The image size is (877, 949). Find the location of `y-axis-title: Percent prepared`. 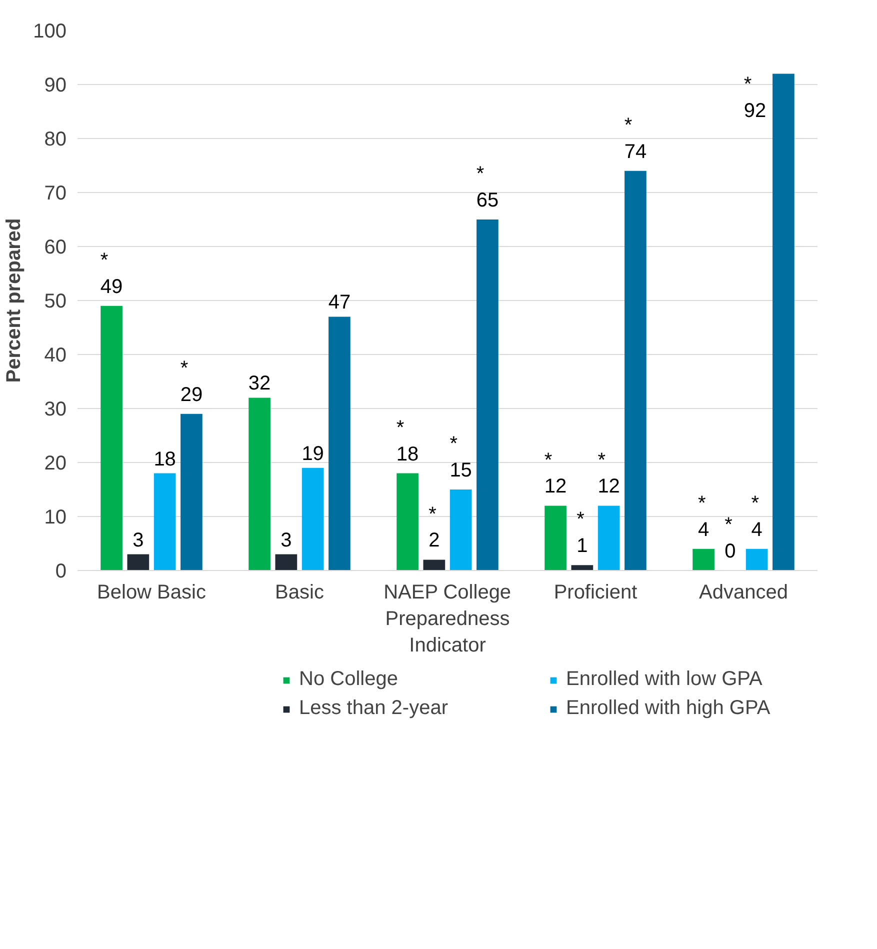

y-axis-title: Percent prepared is located at coordinates (14, 300).